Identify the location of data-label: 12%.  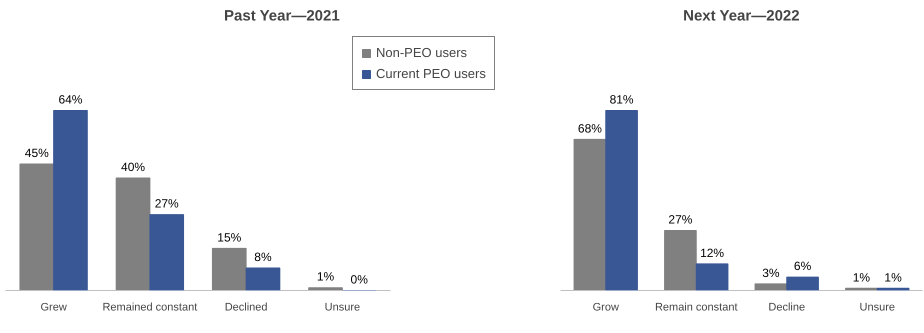
(712, 253).